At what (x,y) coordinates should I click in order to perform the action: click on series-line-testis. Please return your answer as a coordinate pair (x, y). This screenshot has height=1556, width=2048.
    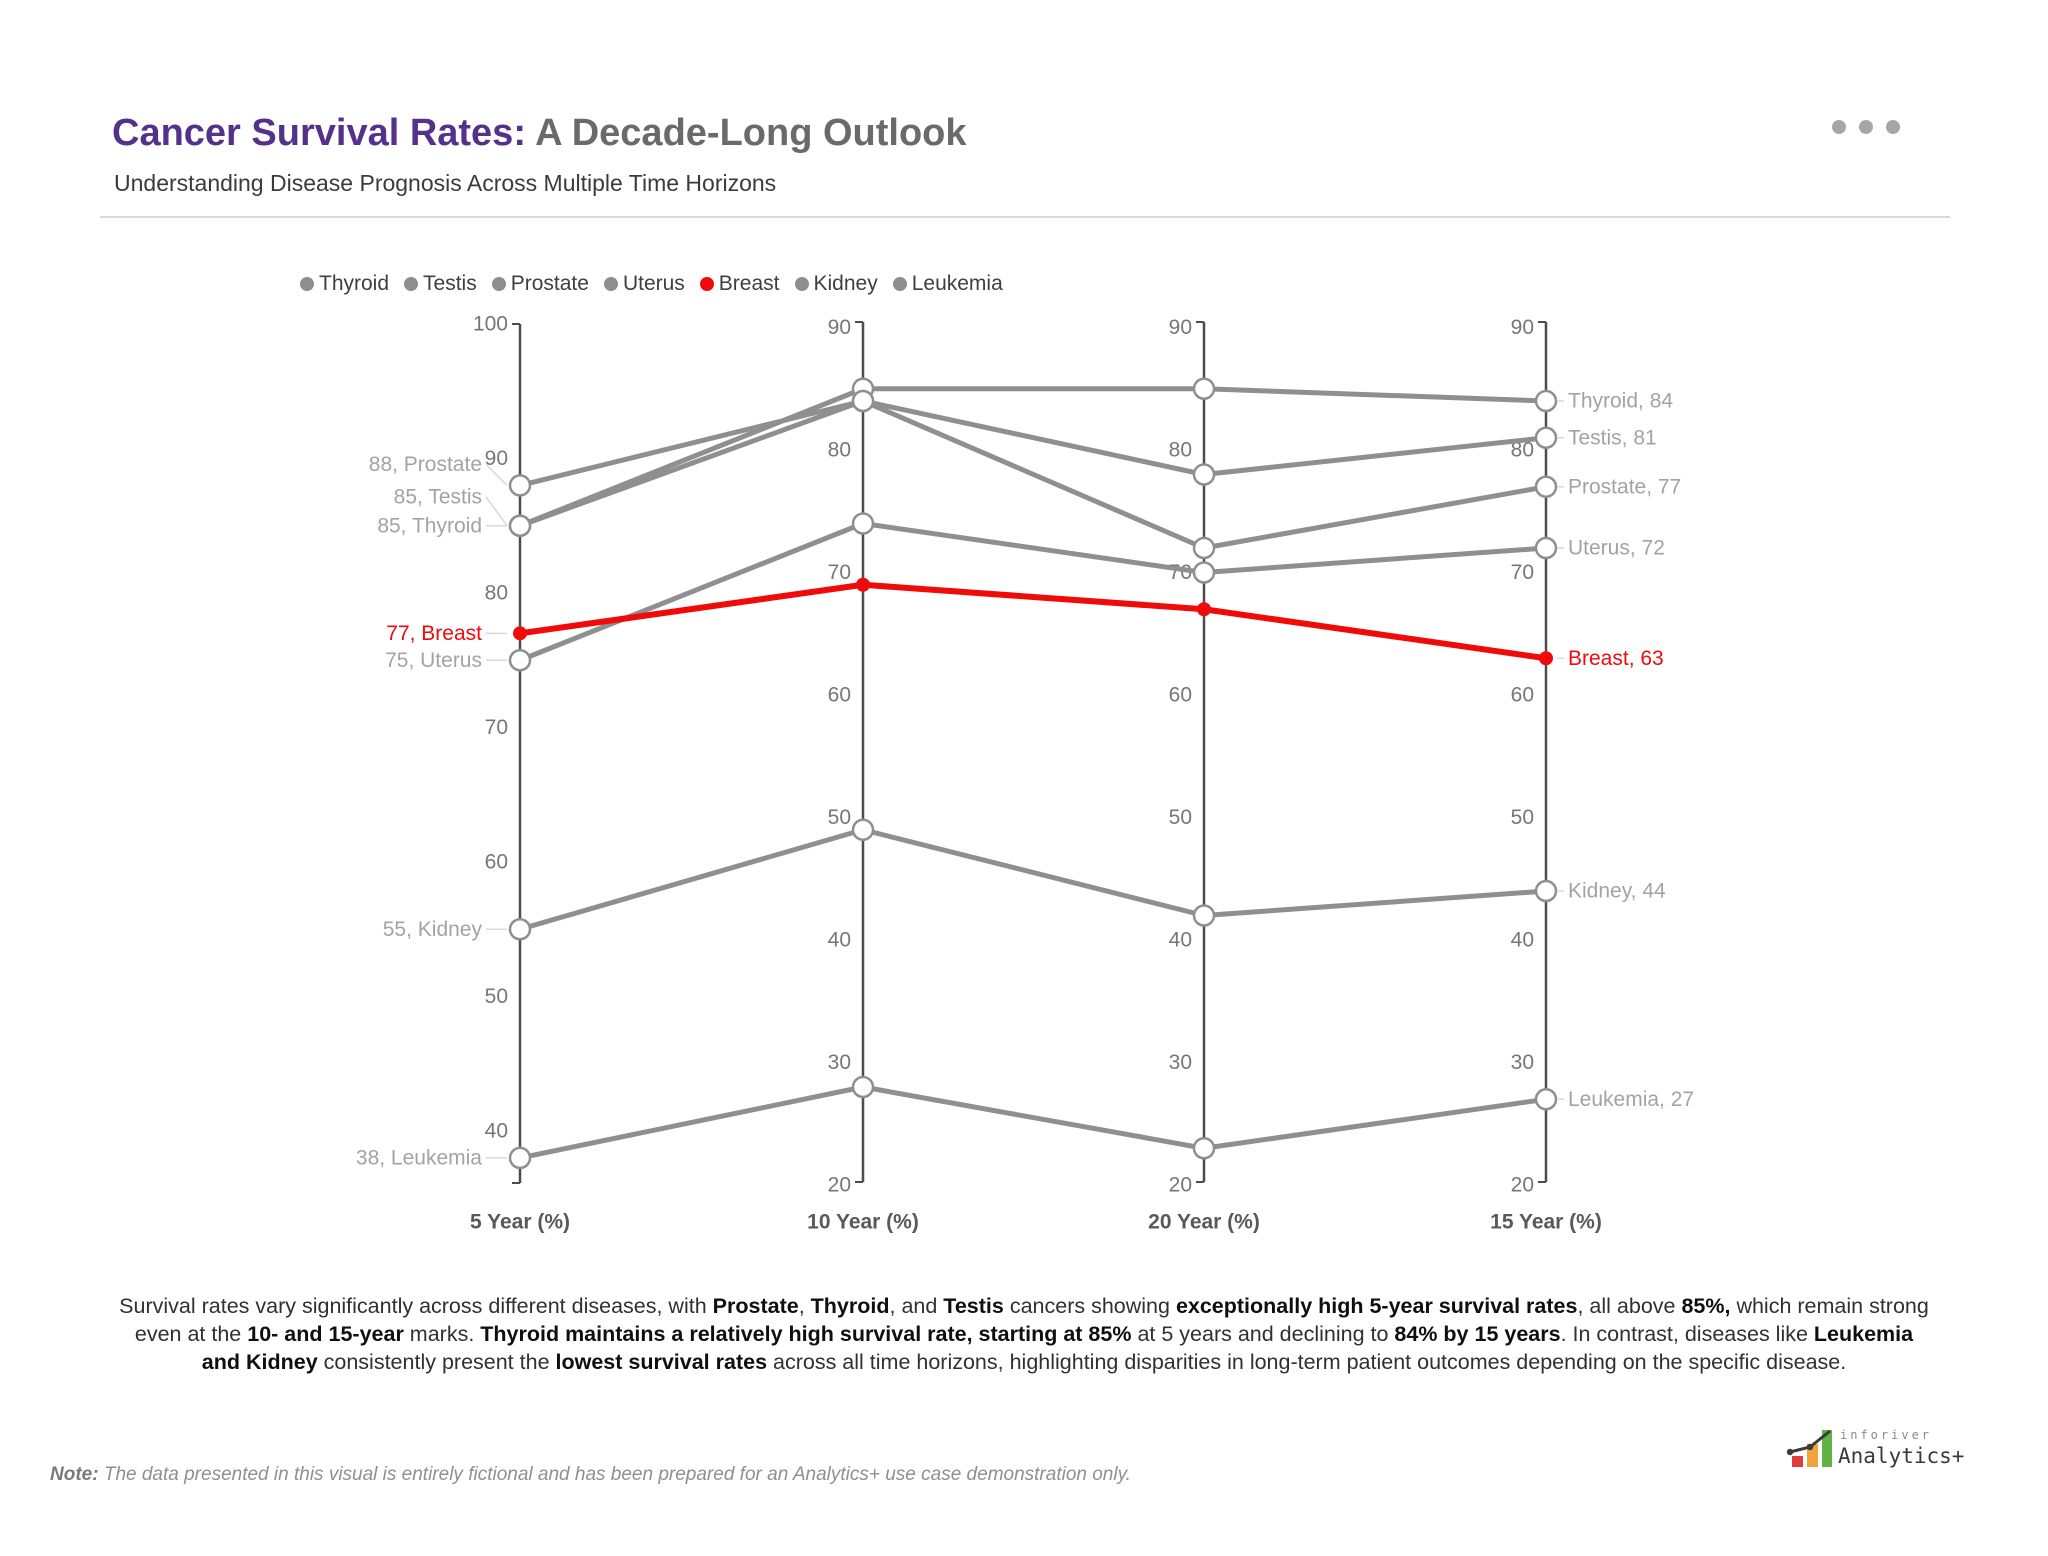
    Looking at the image, I should click on (1033, 463).